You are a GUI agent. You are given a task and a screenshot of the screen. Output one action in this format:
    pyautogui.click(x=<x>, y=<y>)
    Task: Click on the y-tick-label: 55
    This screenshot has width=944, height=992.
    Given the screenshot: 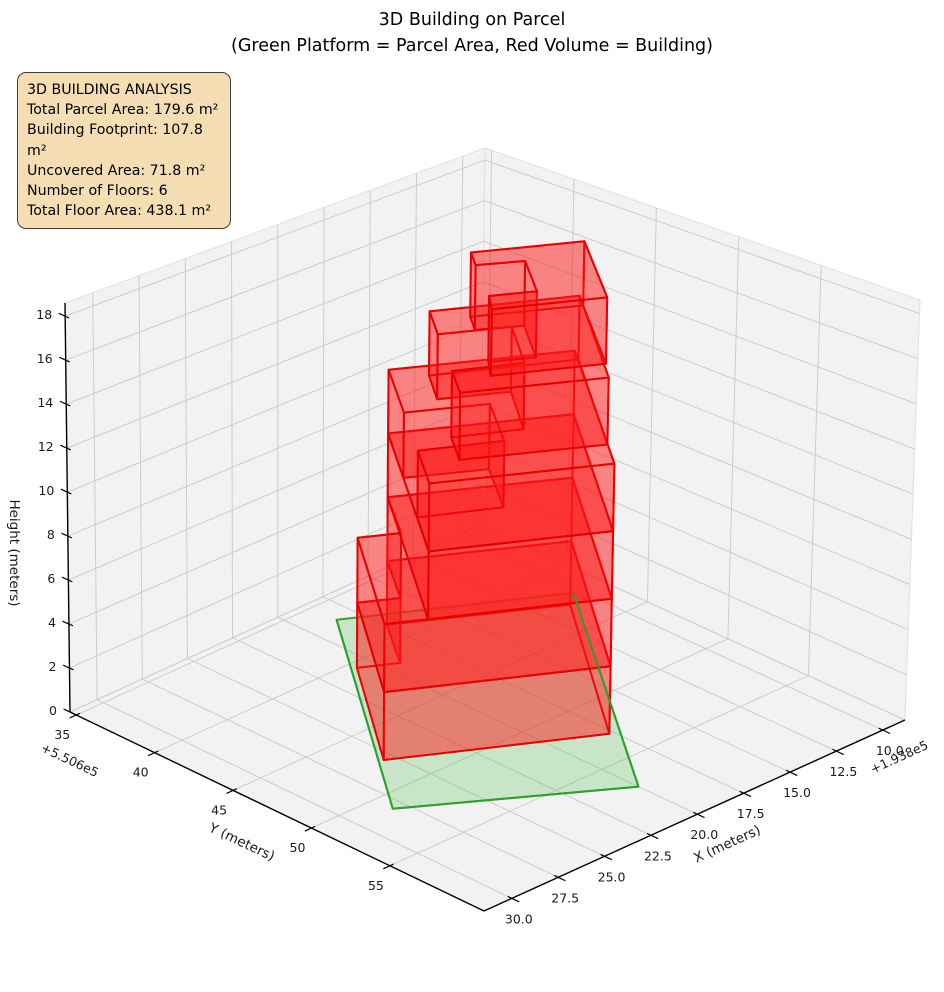 What is the action you would take?
    pyautogui.click(x=376, y=885)
    